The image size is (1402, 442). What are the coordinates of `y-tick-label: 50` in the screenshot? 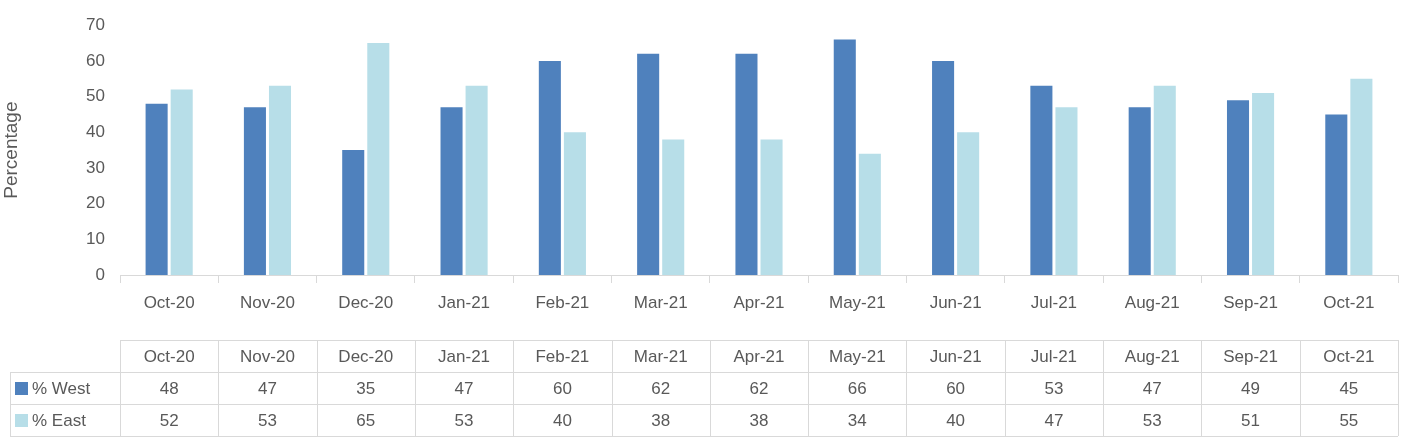 It's located at (95, 96).